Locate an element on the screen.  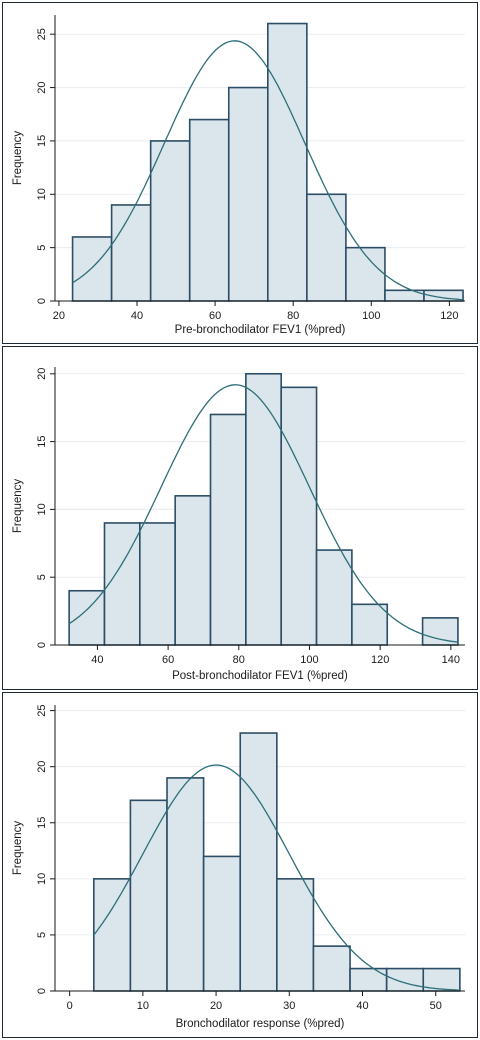
chart3-y-axis-title: Frequency is located at coordinates (18, 848).